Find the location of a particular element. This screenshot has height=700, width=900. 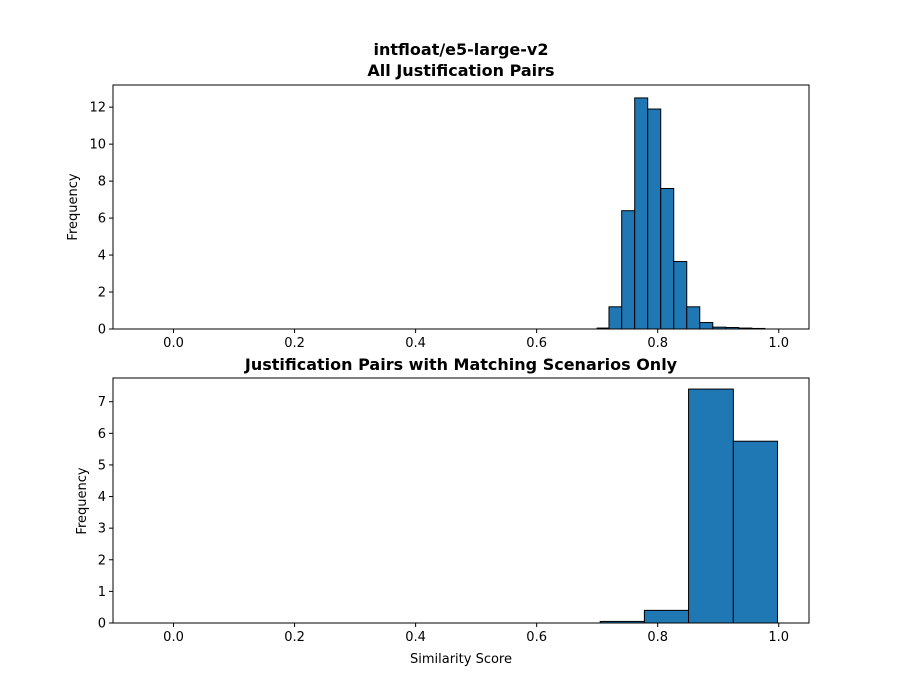

top-x-ticks: 0.0 0.2 0.4 0.6 0.8 1.0 is located at coordinates (476, 340).